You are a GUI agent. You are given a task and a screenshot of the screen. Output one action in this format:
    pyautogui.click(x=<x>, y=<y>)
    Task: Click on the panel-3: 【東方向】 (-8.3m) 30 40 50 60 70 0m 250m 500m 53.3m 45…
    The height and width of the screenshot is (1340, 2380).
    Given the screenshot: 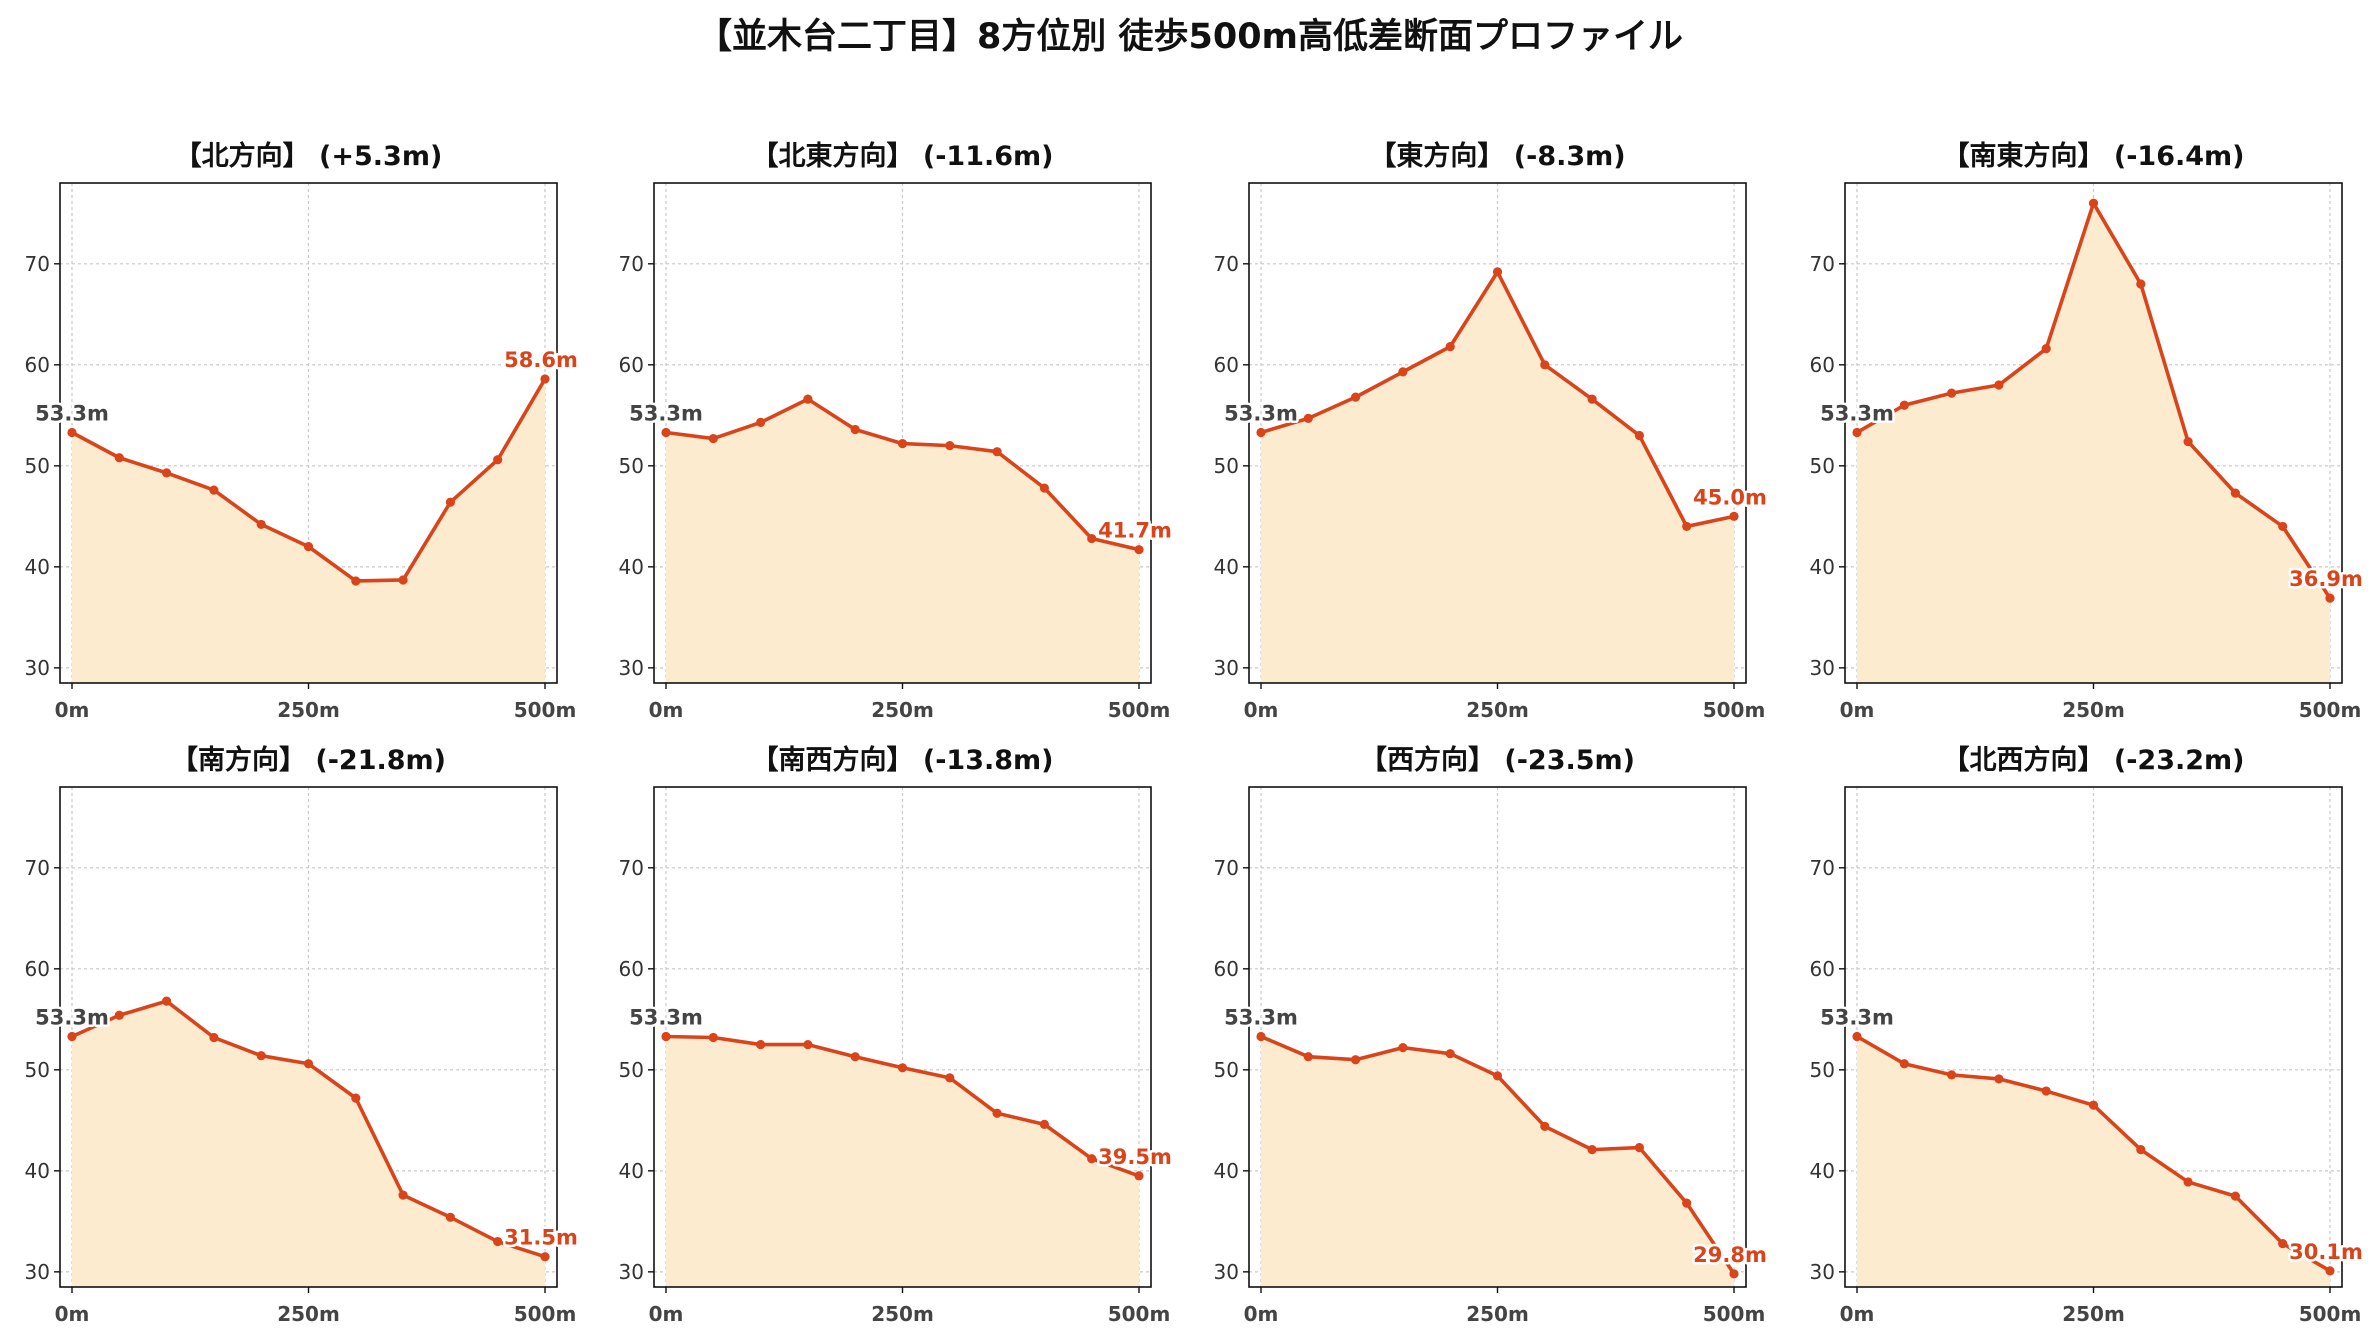 What is the action you would take?
    pyautogui.click(x=1492, y=431)
    